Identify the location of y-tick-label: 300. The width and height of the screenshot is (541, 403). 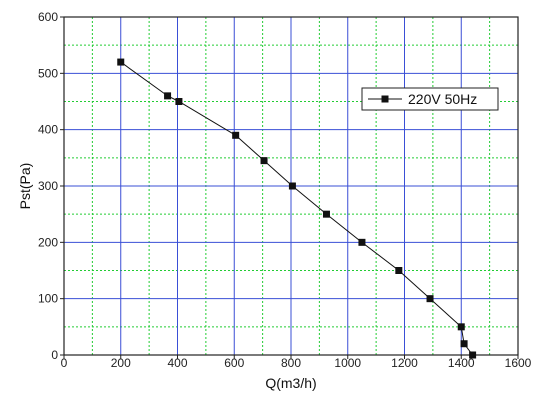
(48, 186).